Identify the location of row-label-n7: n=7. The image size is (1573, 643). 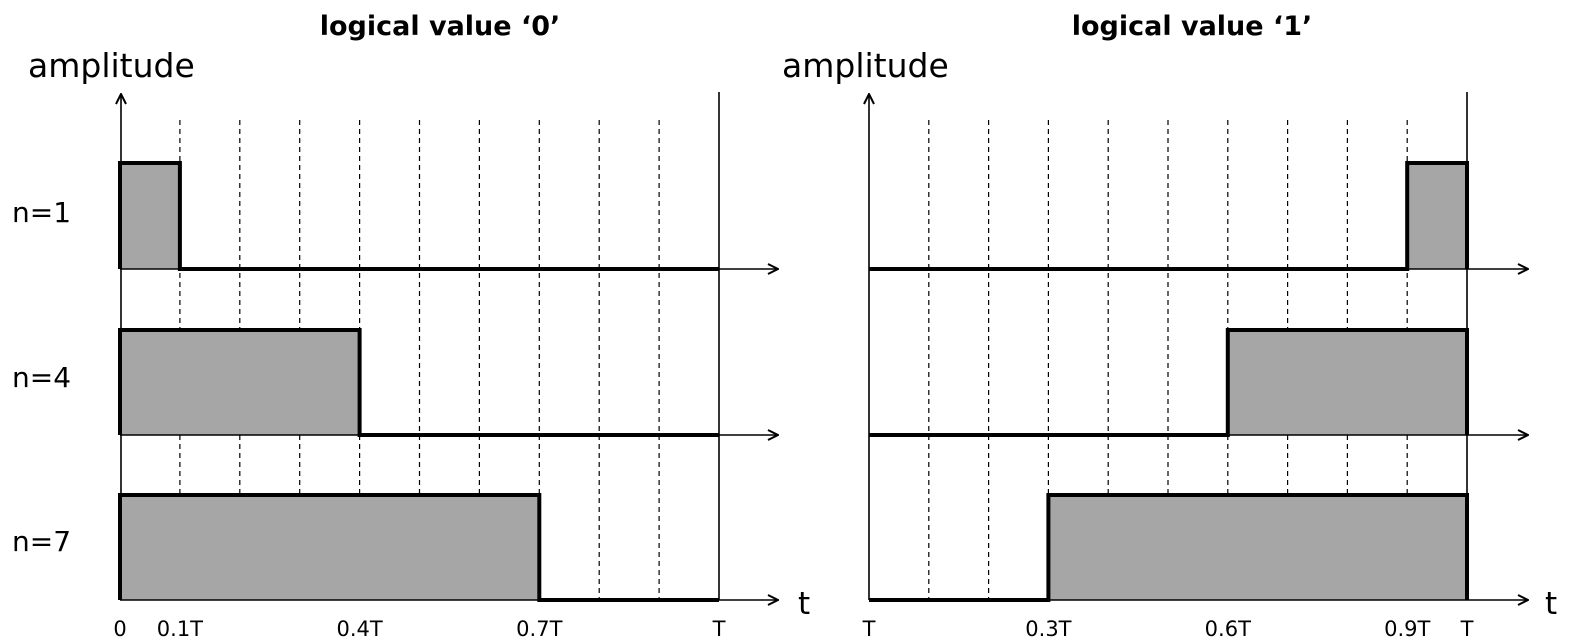
(41, 541).